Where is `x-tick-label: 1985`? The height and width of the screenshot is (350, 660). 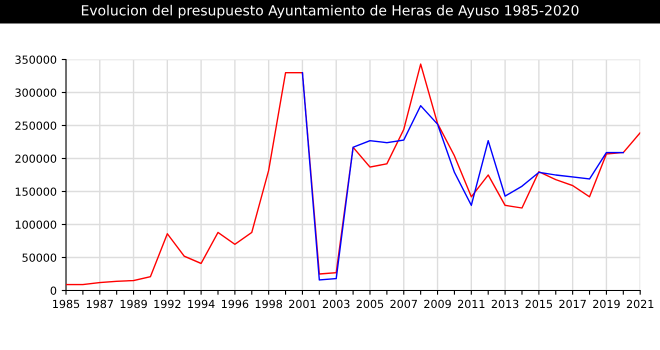 x-tick-label: 1985 is located at coordinates (66, 304).